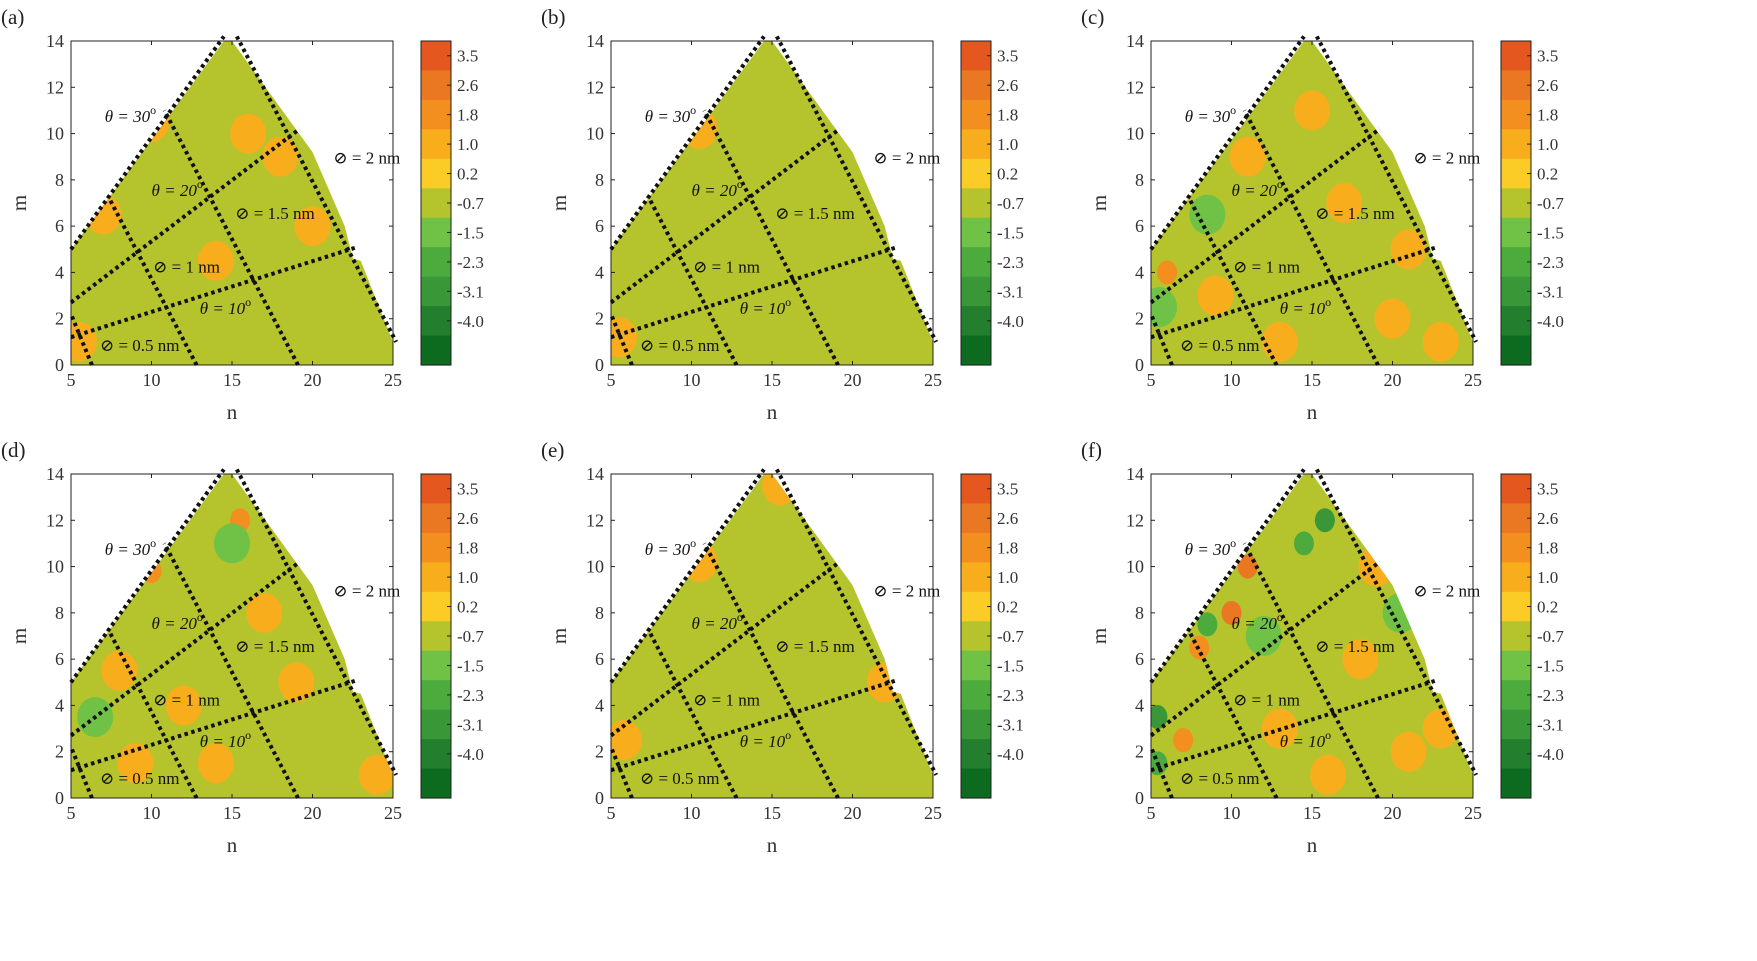 This screenshot has width=1757, height=961. What do you see at coordinates (13, 450) in the screenshot?
I see `panel-label: (d)` at bounding box center [13, 450].